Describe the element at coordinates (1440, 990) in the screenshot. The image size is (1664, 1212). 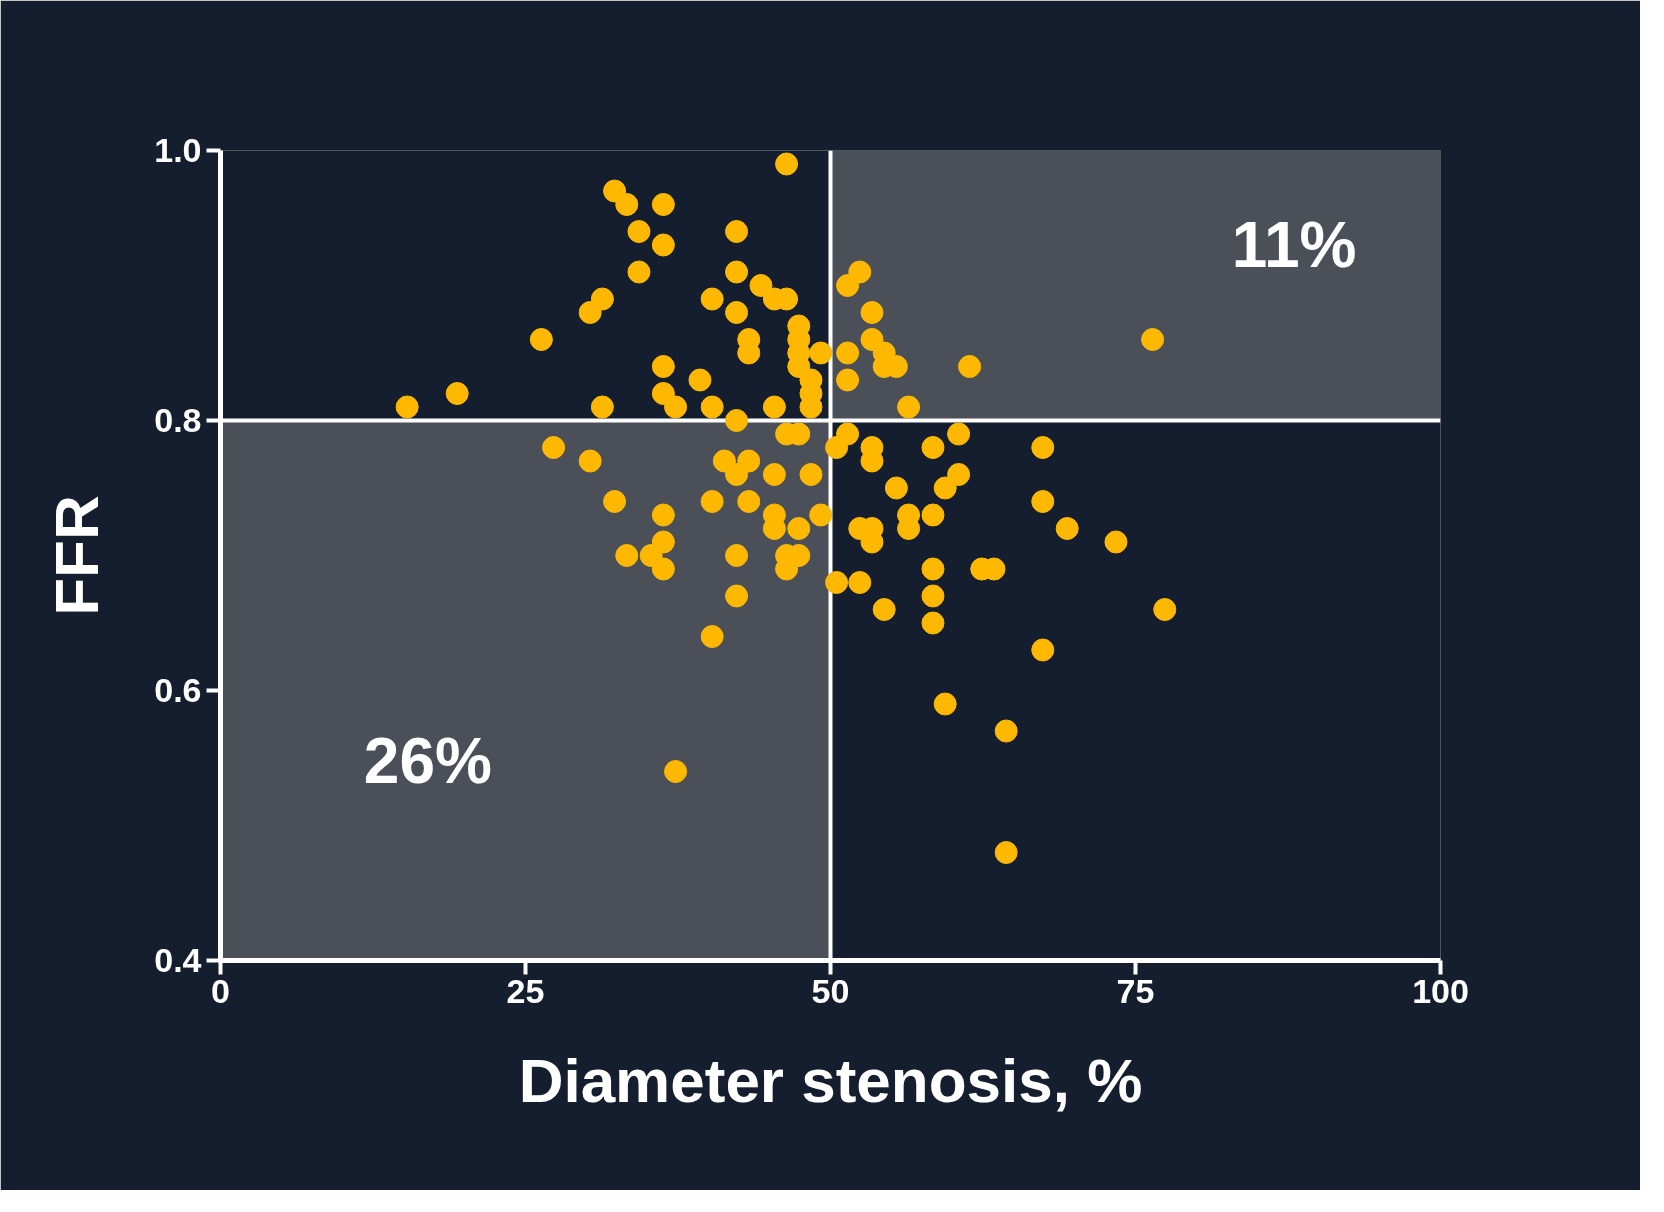
I see `x-tick-label: 100` at that location.